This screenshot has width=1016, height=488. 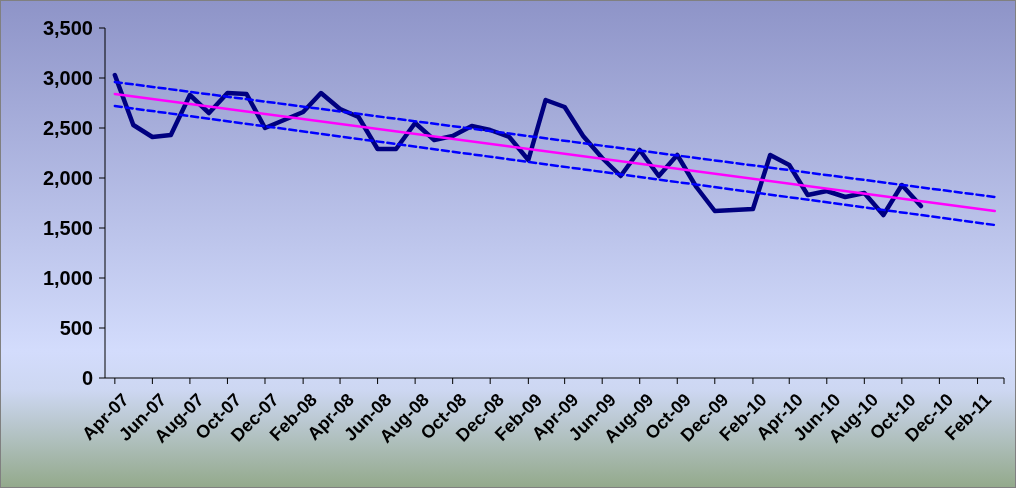 I want to click on y-tick-label: 3,500, so click(x=67, y=28).